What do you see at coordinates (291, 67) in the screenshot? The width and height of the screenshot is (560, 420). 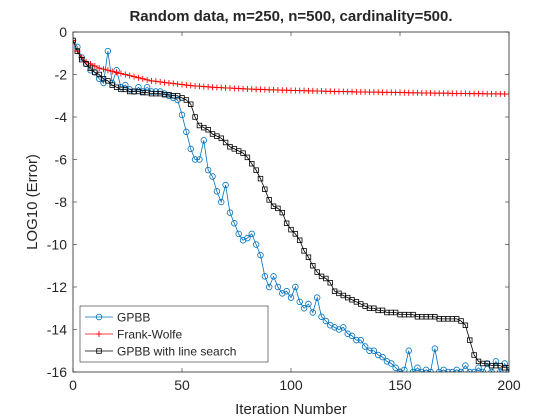 I see `series` at bounding box center [291, 67].